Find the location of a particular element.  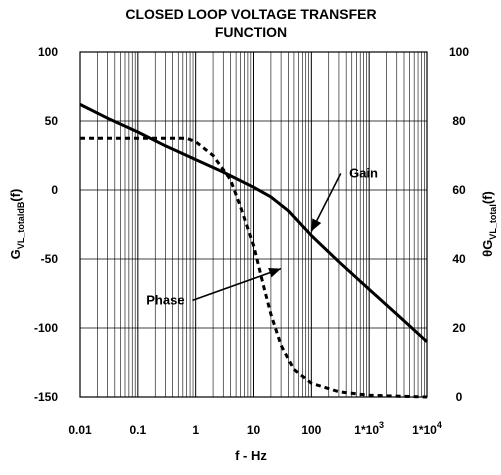

chart-title-line-1: CLOSED LOOP VOLTAGE TRANSFER is located at coordinates (250, 14).